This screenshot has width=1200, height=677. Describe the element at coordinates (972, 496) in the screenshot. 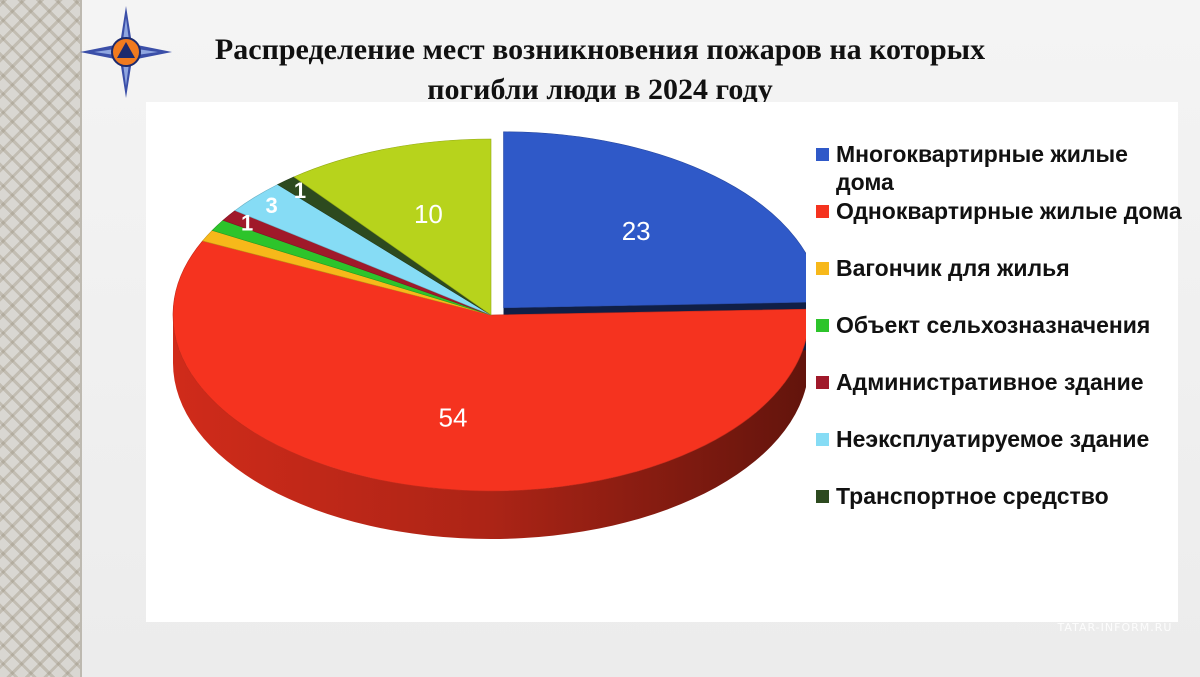

I see `legend-label: Транспортное средство` at that location.